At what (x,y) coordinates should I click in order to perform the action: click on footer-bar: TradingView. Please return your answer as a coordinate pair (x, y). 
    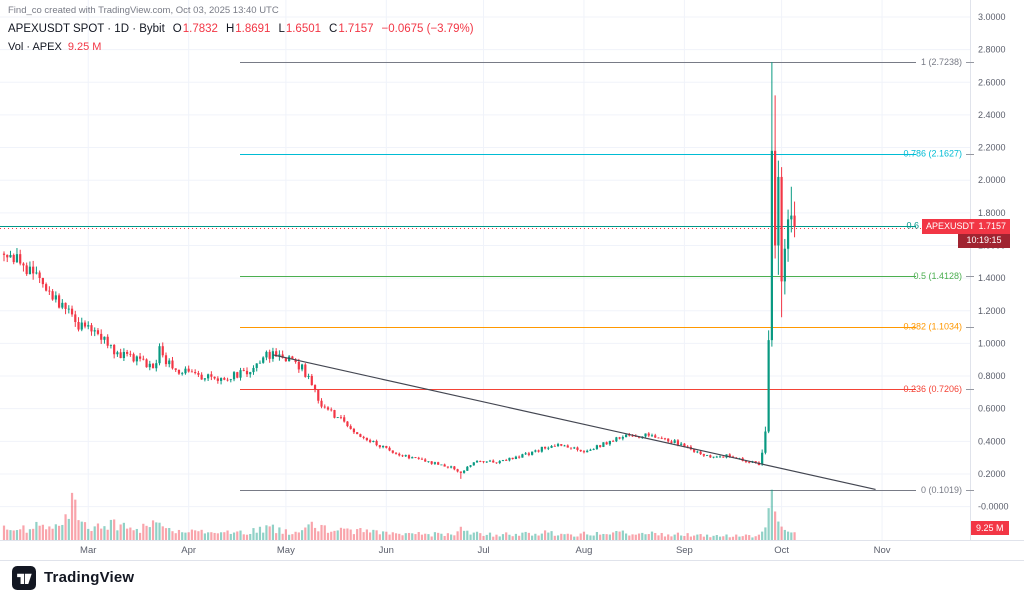
    Looking at the image, I should click on (512, 577).